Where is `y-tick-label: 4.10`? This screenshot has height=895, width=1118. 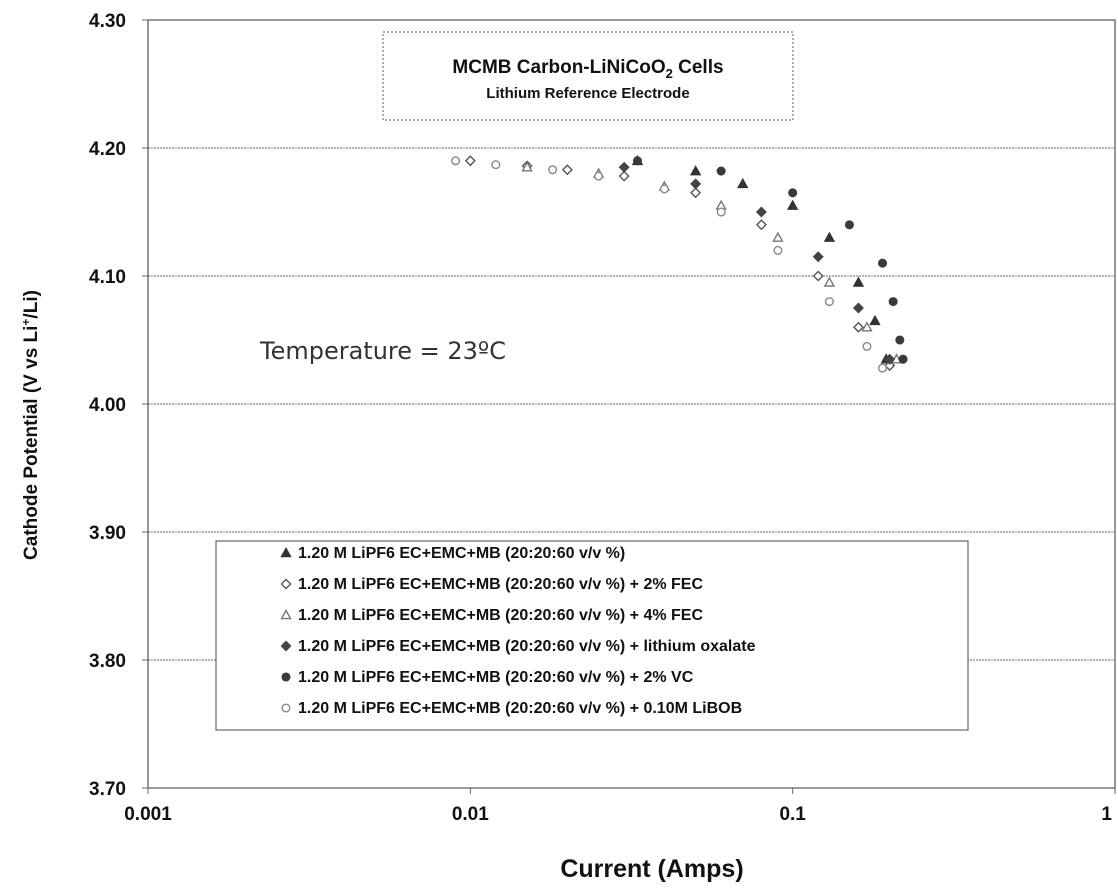 y-tick-label: 4.10 is located at coordinates (107, 277).